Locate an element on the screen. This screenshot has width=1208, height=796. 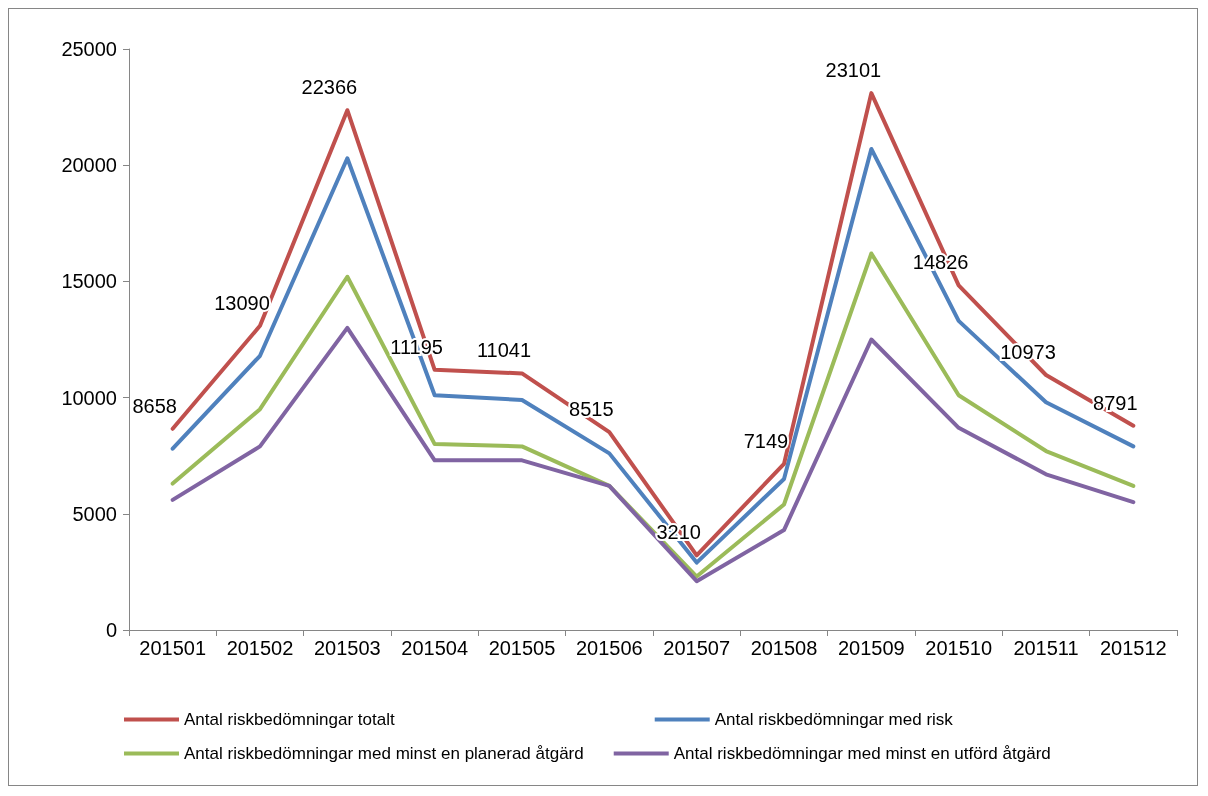
y-tick-label: 5000 is located at coordinates (94, 513).